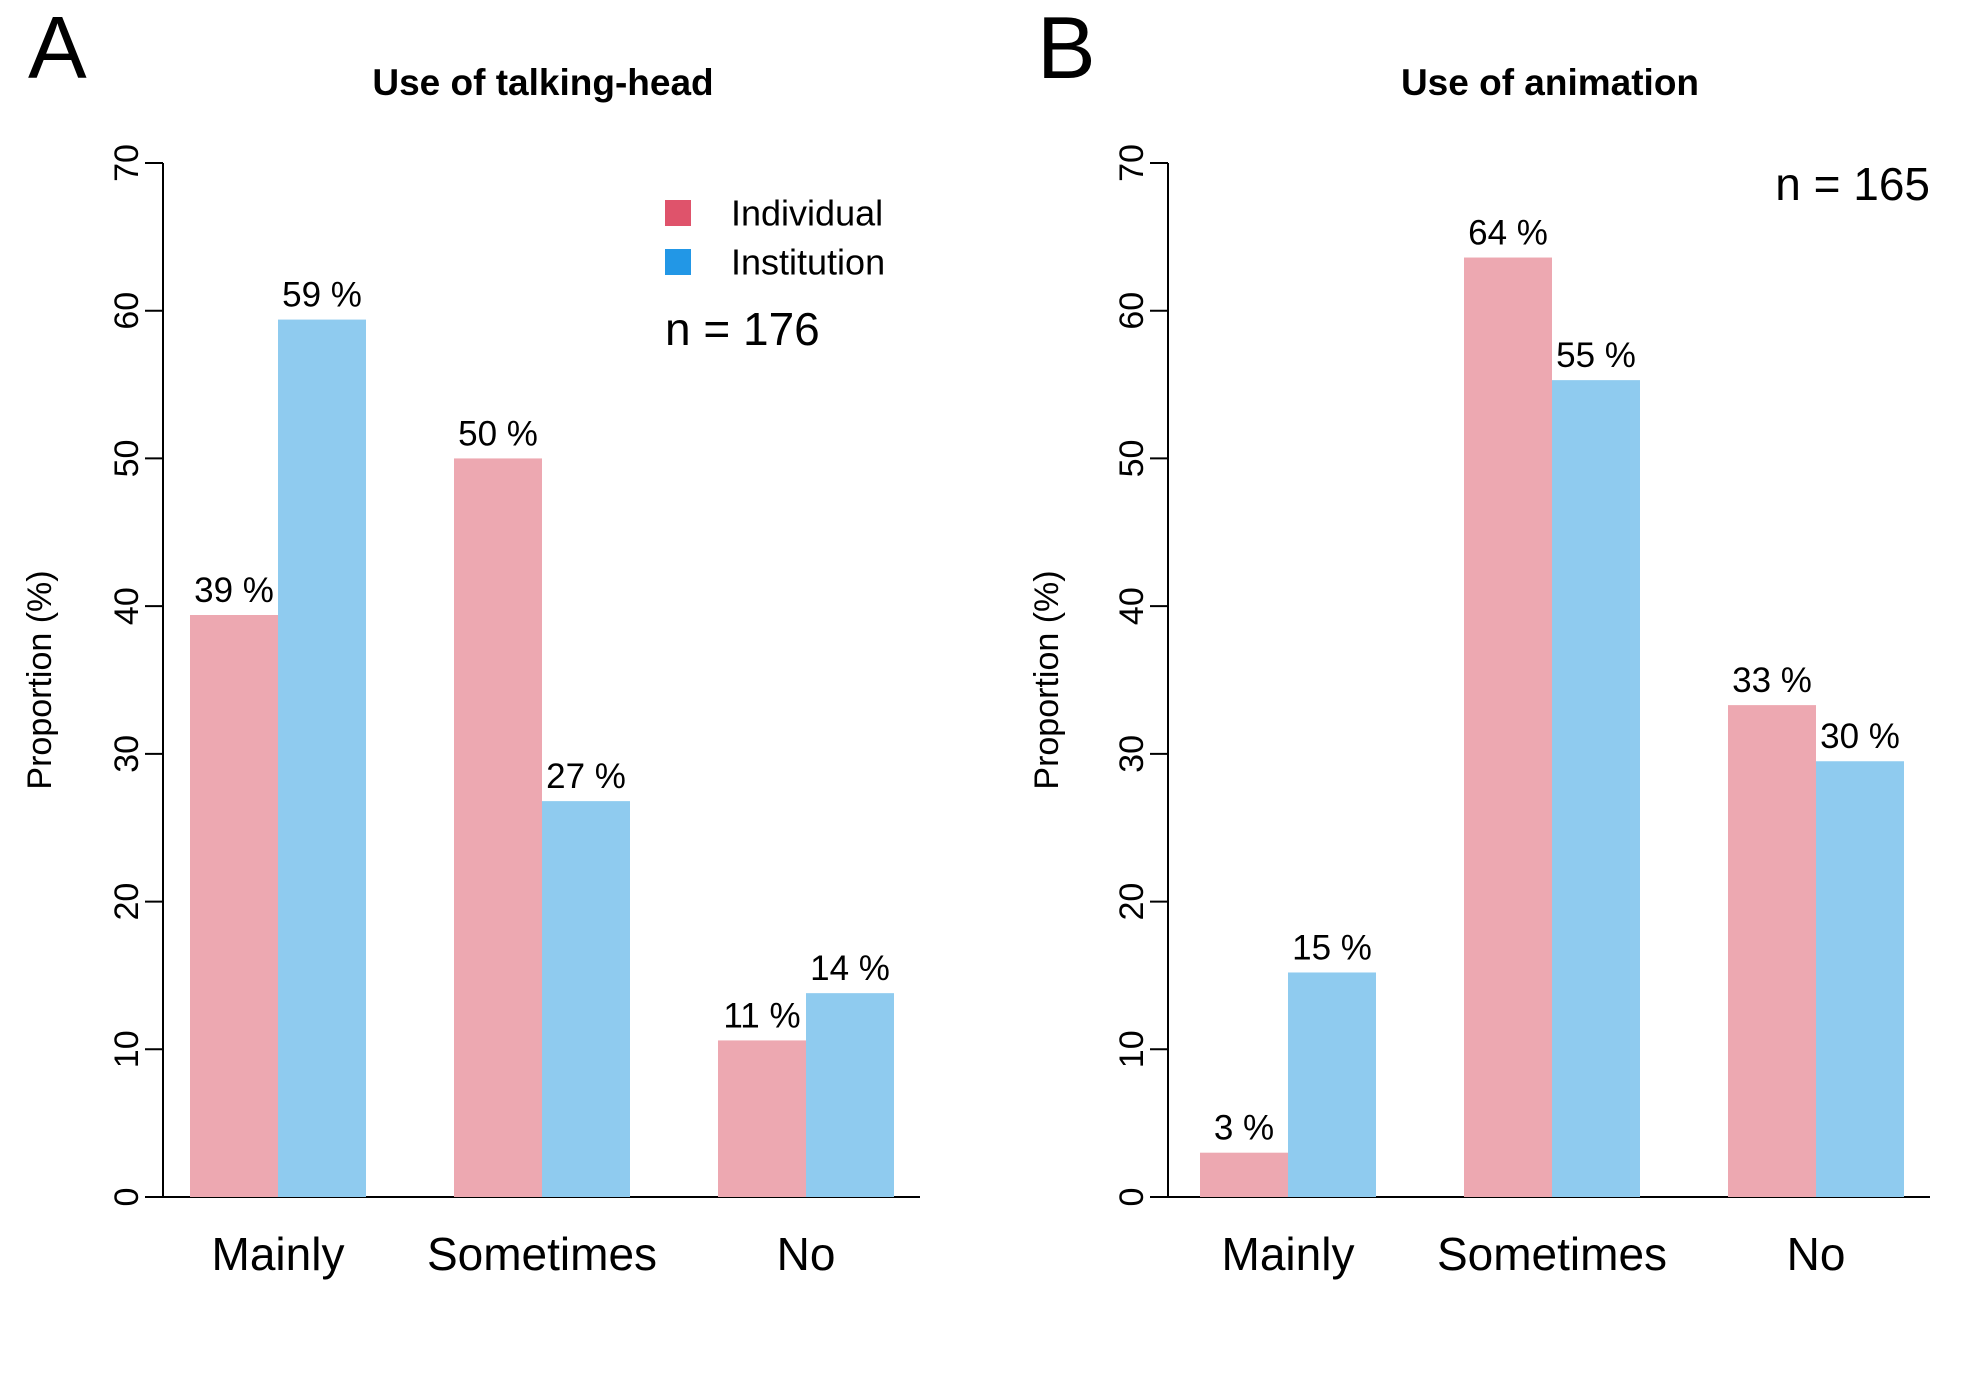  Describe the element at coordinates (807, 213) in the screenshot. I see `legend-label-individual: Individual` at that location.